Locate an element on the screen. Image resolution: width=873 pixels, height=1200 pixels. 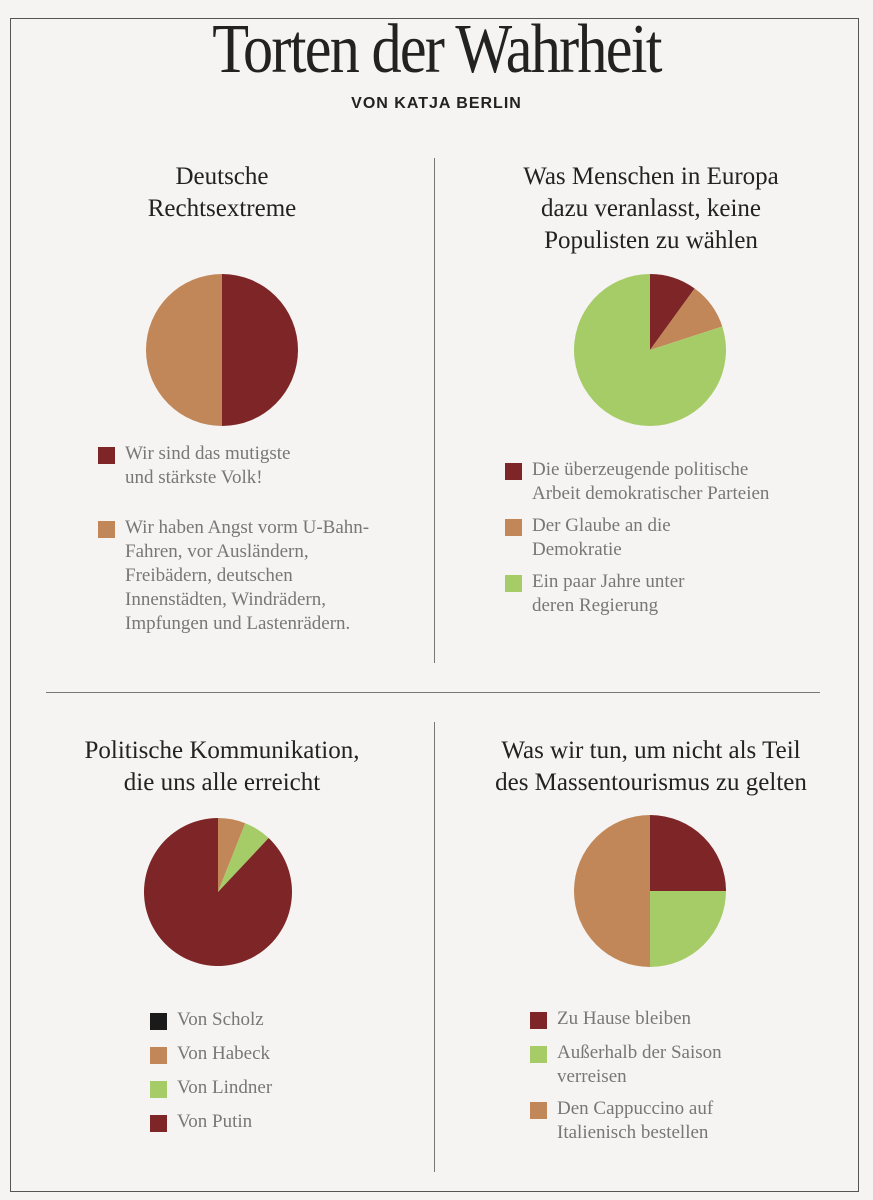
chart-1-legend-label-line: Innenstädten, Windrädern, is located at coordinates (225, 599).